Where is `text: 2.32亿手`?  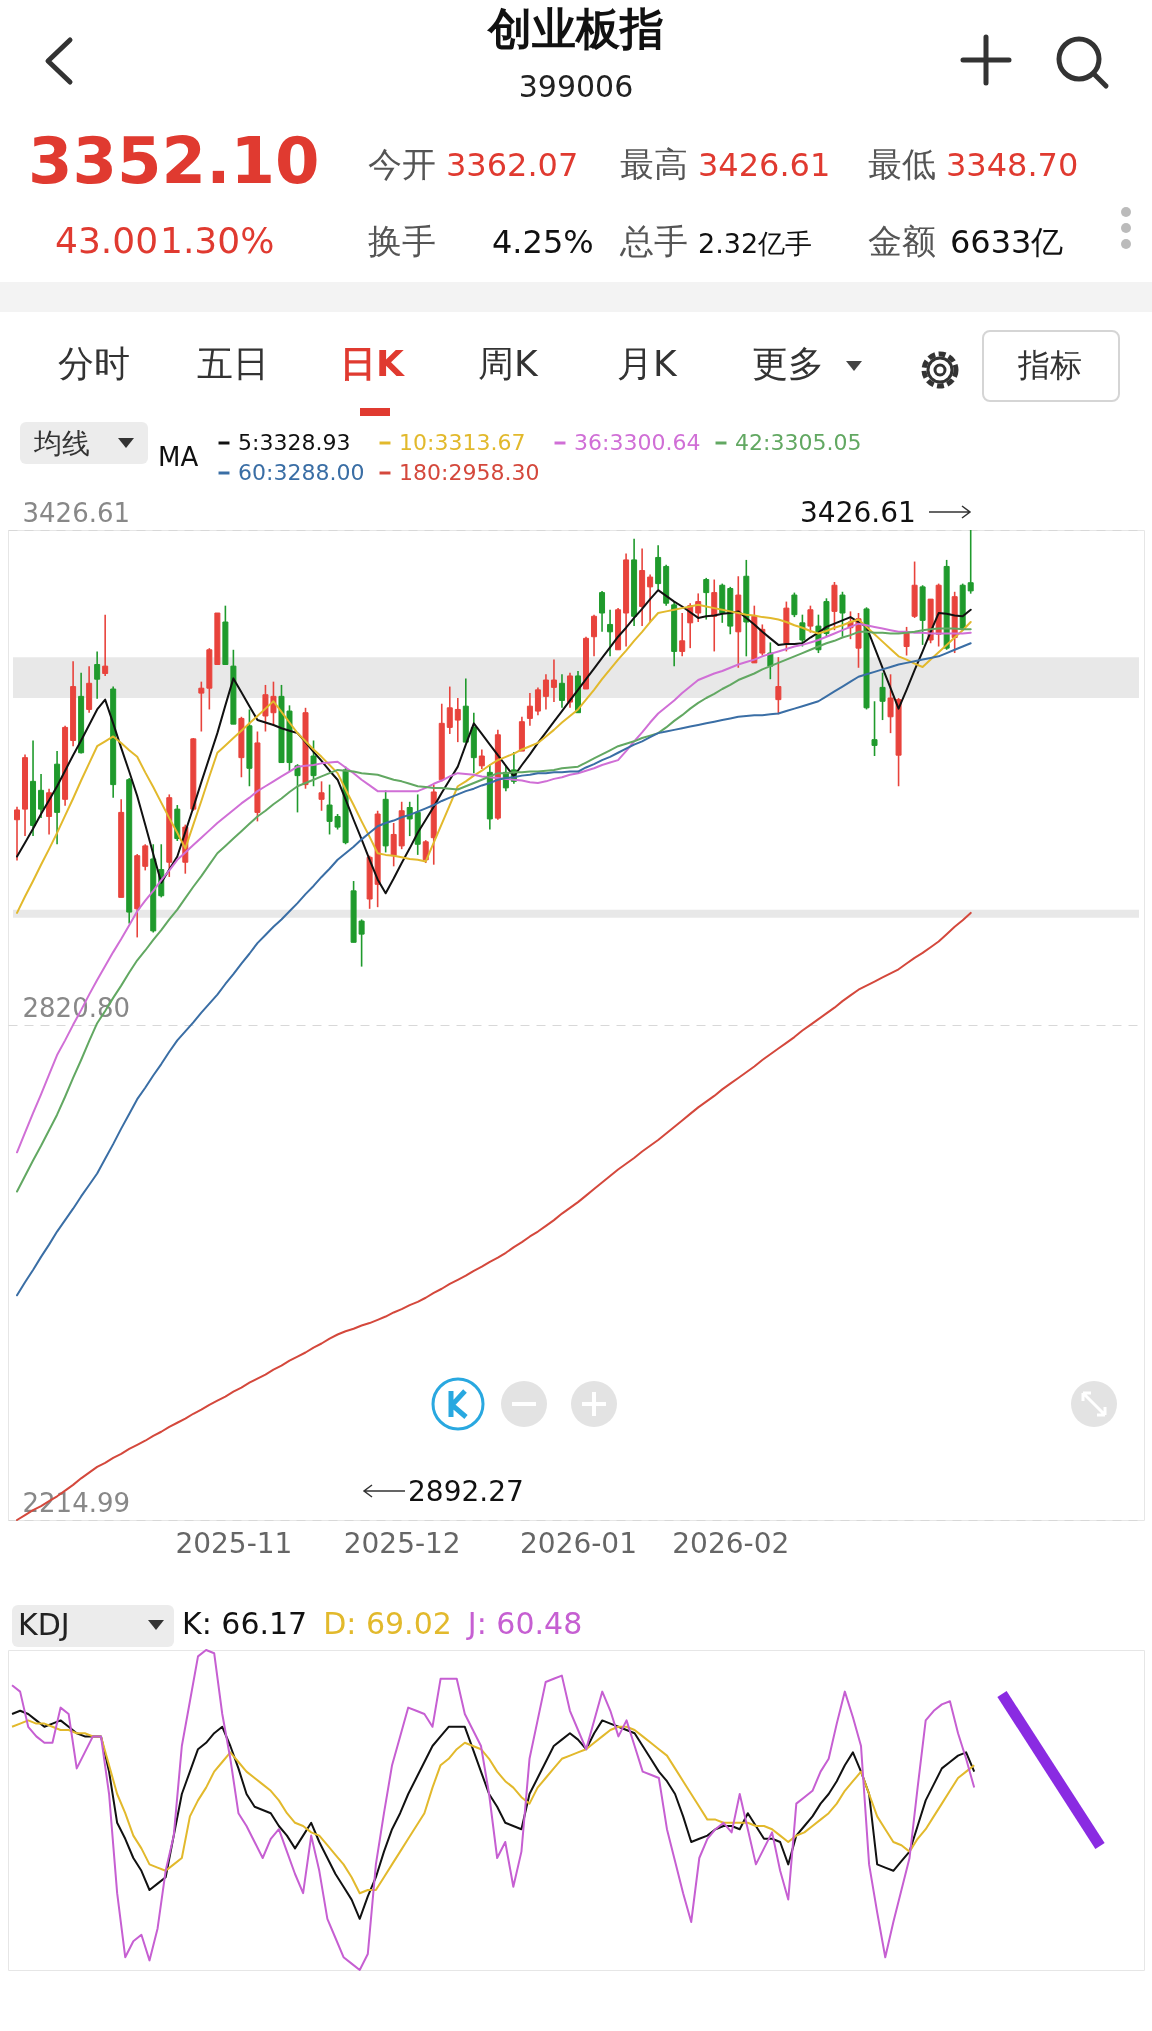
text: 2.32亿手 is located at coordinates (755, 244).